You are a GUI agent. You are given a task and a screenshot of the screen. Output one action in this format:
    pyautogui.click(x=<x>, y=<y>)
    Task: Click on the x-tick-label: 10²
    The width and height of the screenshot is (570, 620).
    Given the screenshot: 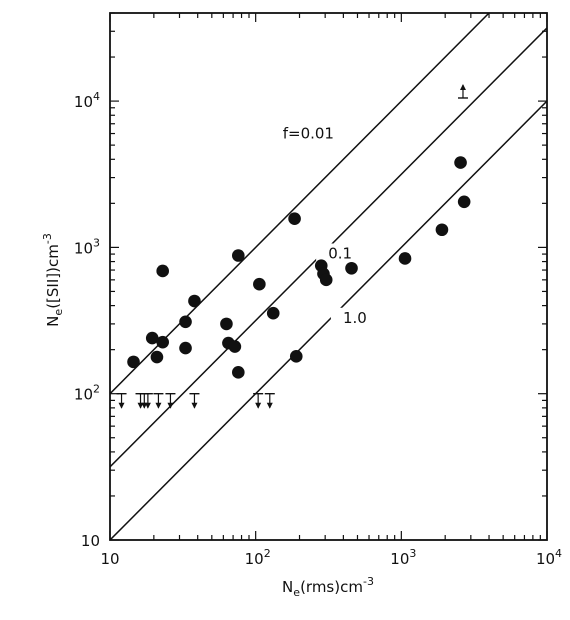 What is the action you would take?
    pyautogui.click(x=258, y=557)
    